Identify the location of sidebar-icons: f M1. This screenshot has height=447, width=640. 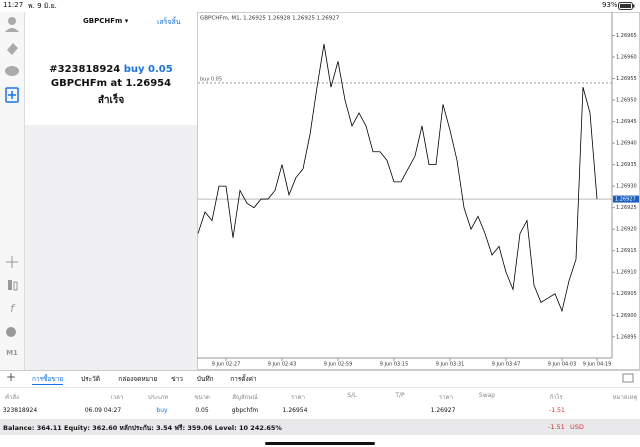
(12, 187).